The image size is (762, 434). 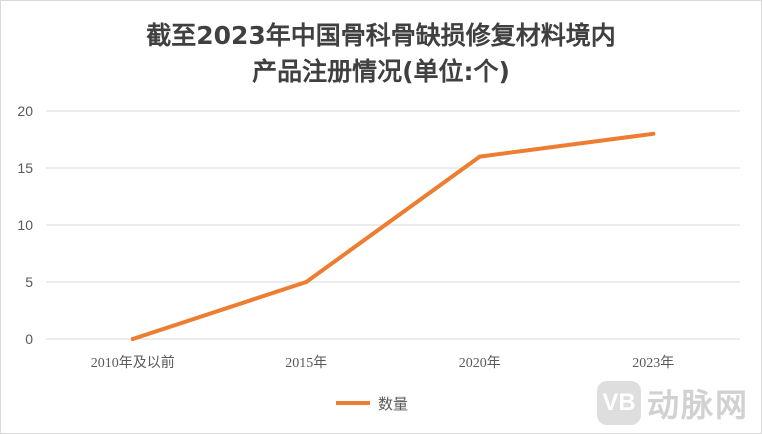 What do you see at coordinates (306, 363) in the screenshot?
I see `x-tick-label: 2015年` at bounding box center [306, 363].